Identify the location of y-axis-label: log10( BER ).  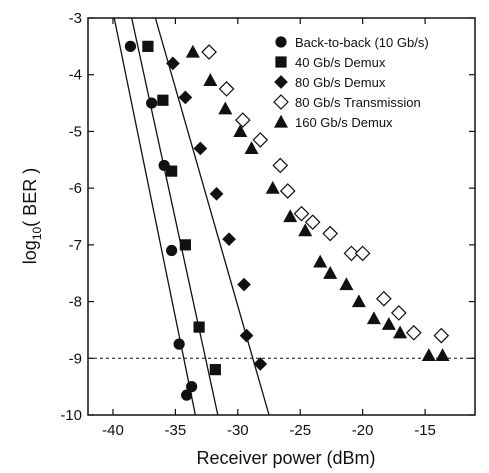
(32, 216).